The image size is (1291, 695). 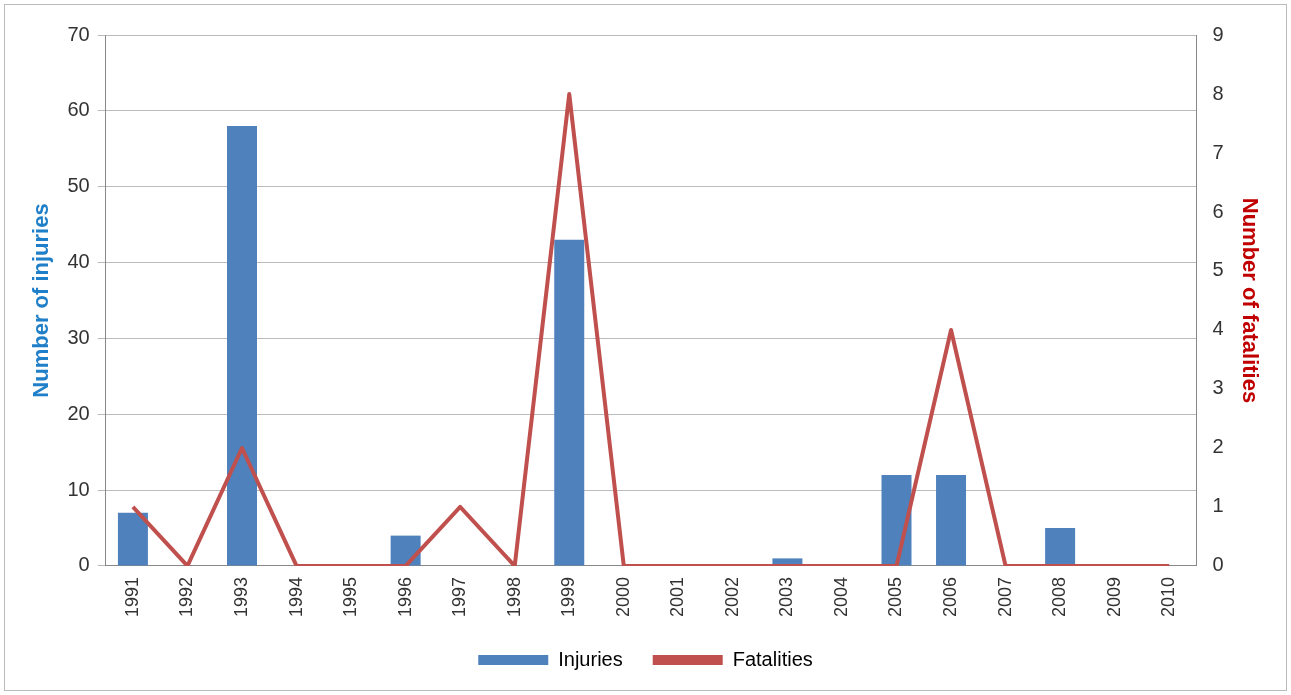 What do you see at coordinates (1218, 269) in the screenshot?
I see `y2-tick-label: 5` at bounding box center [1218, 269].